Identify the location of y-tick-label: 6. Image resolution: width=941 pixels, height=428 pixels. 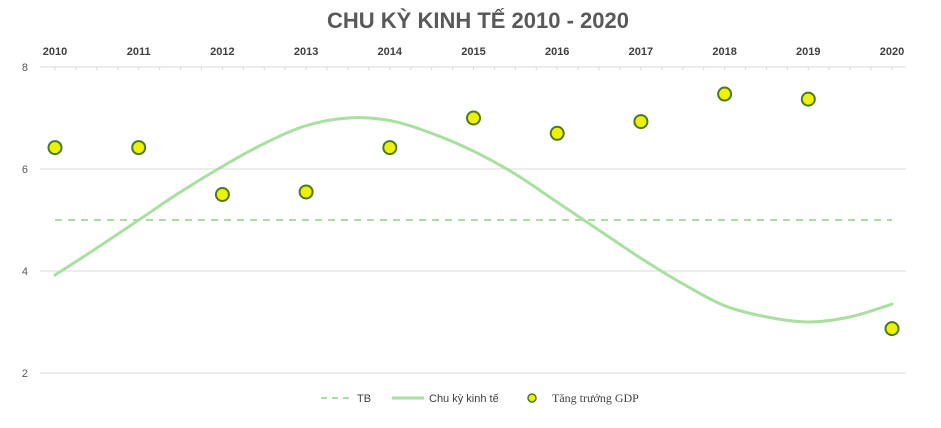
(25, 170).